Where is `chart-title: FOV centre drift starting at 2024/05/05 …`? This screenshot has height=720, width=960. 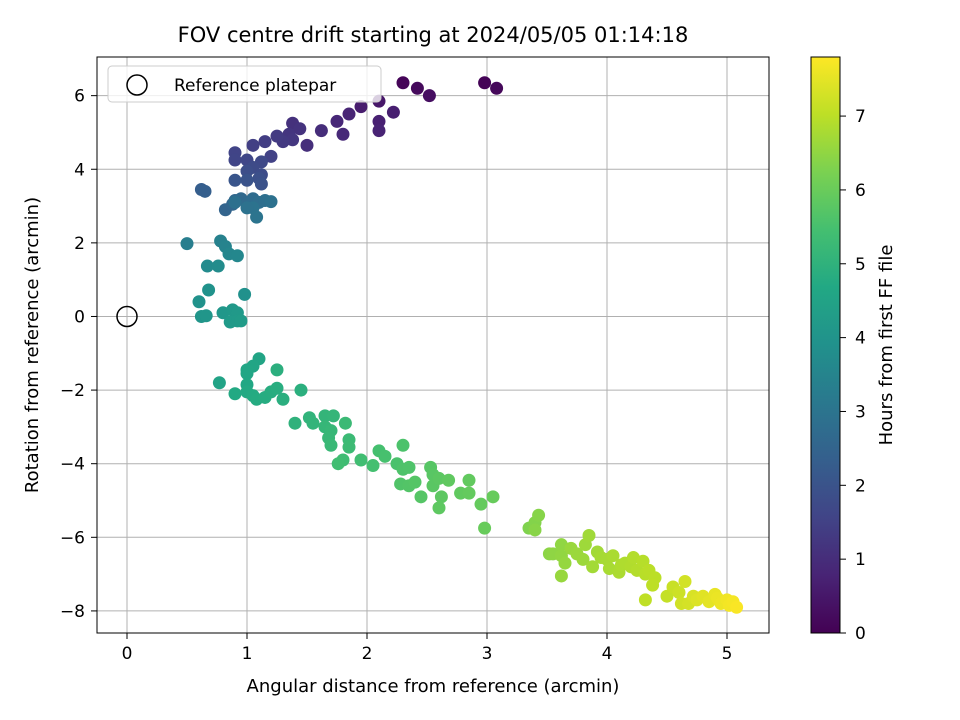 chart-title: FOV centre drift starting at 2024/05/05 … is located at coordinates (433, 35).